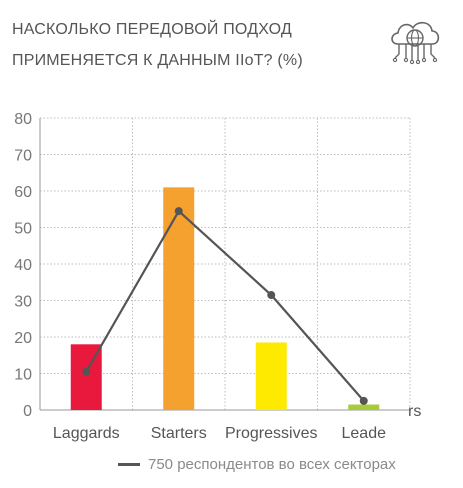  What do you see at coordinates (414, 411) in the screenshot?
I see `x-tick-label-overflow: rs` at bounding box center [414, 411].